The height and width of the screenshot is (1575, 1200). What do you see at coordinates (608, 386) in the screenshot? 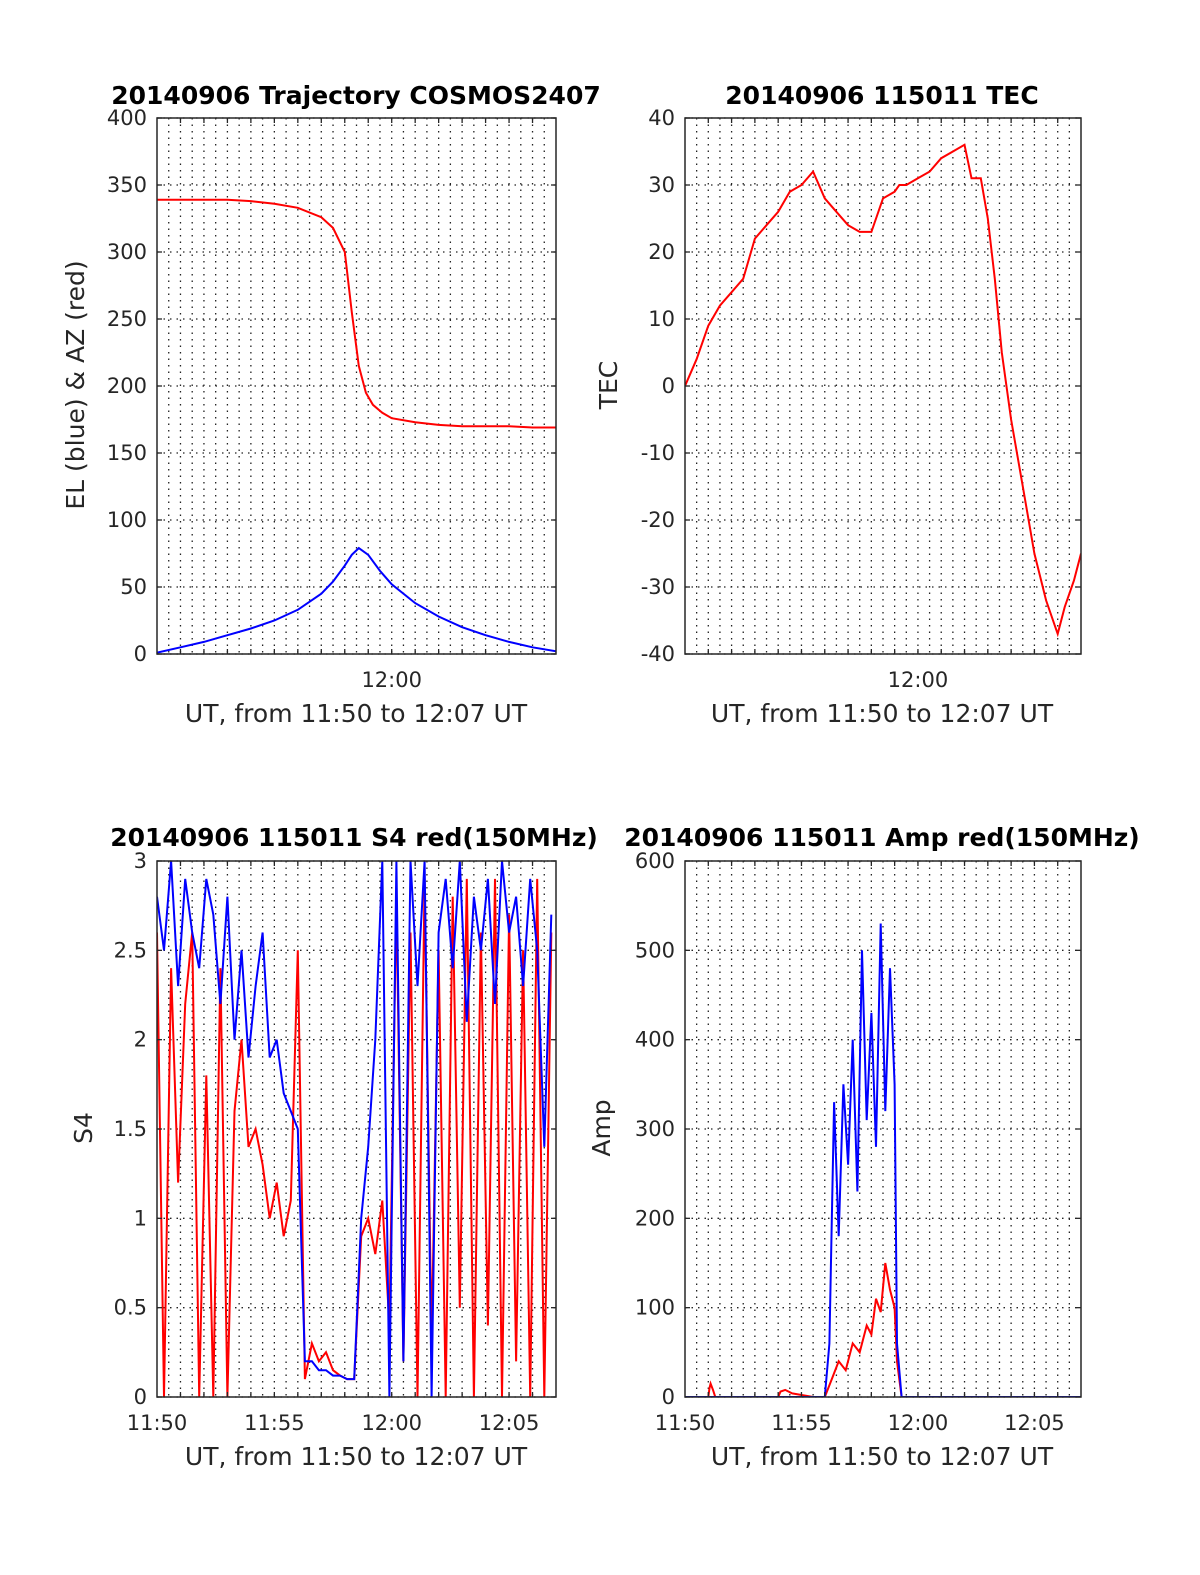
I see `ylabel-tec: TEC` at bounding box center [608, 386].